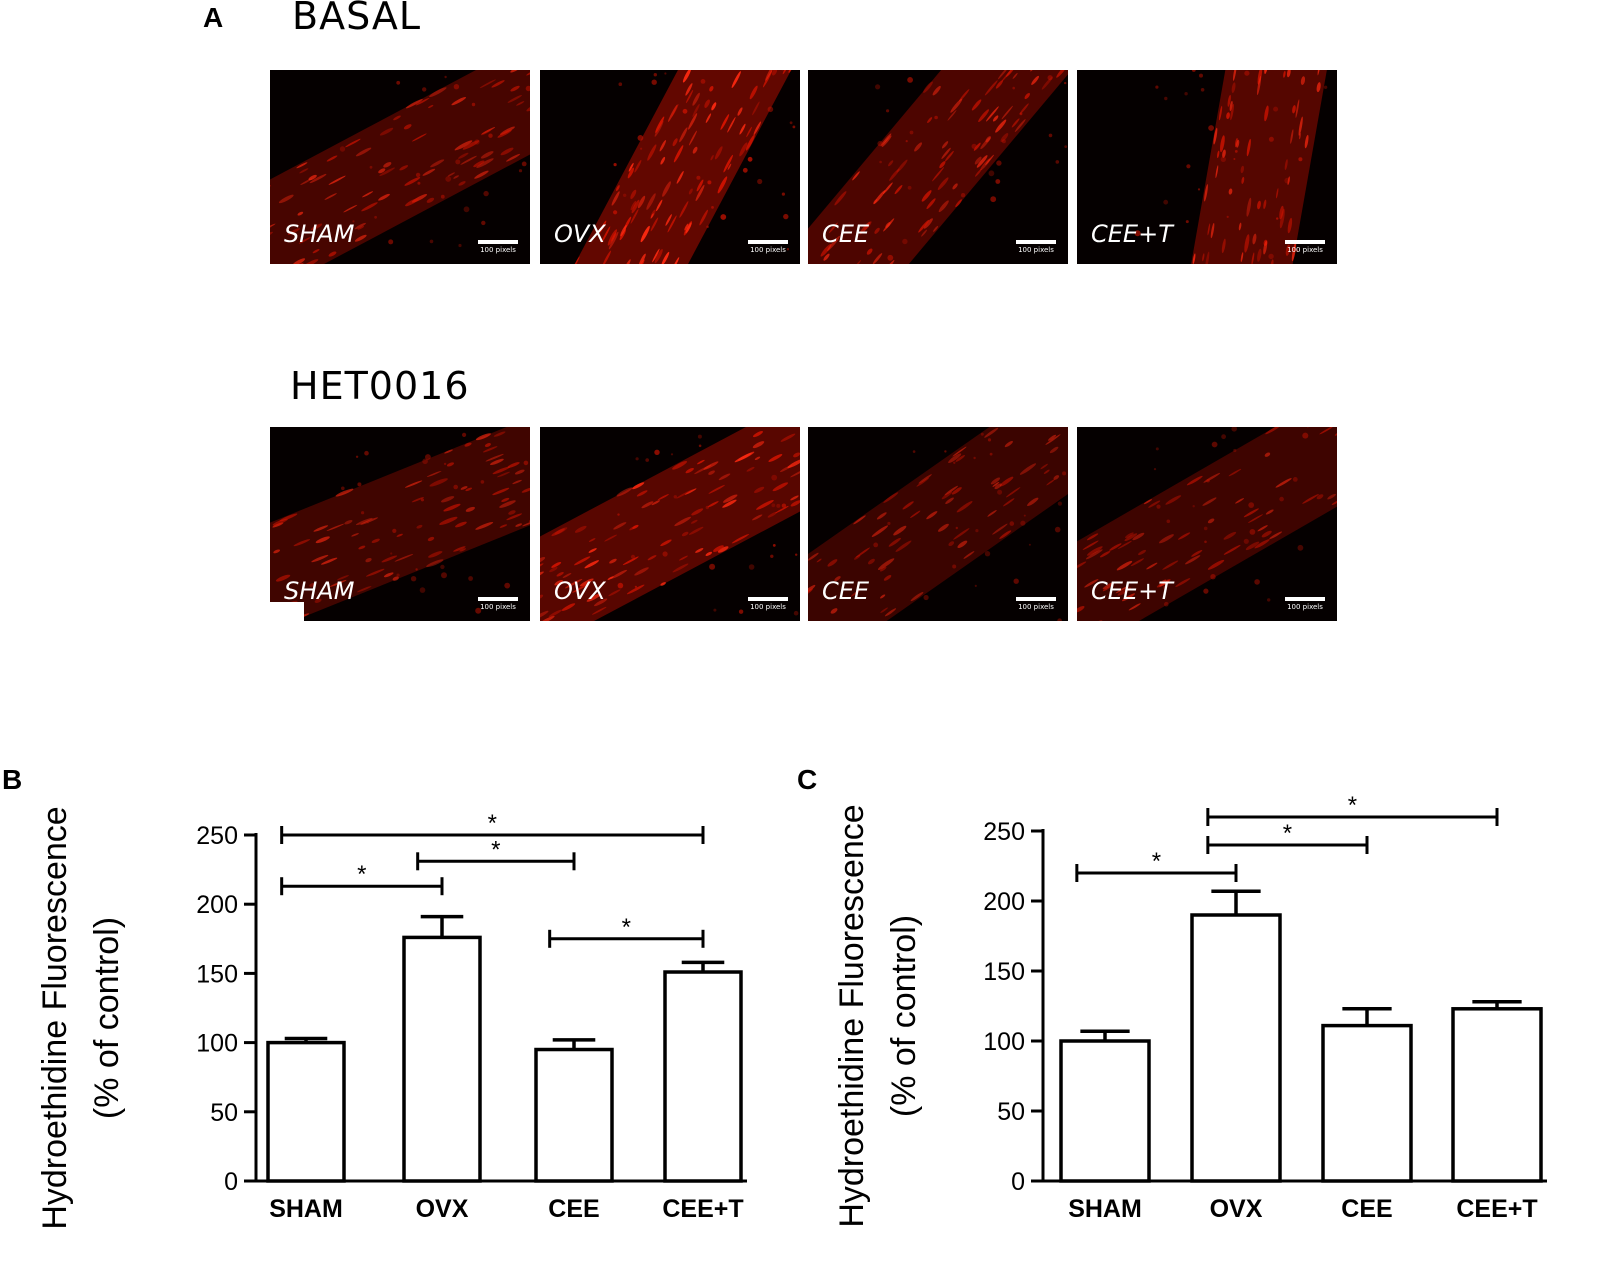 This screenshot has width=1597, height=1262. Describe the element at coordinates (213, 17) in the screenshot. I see `panel-letter-a: A` at that location.